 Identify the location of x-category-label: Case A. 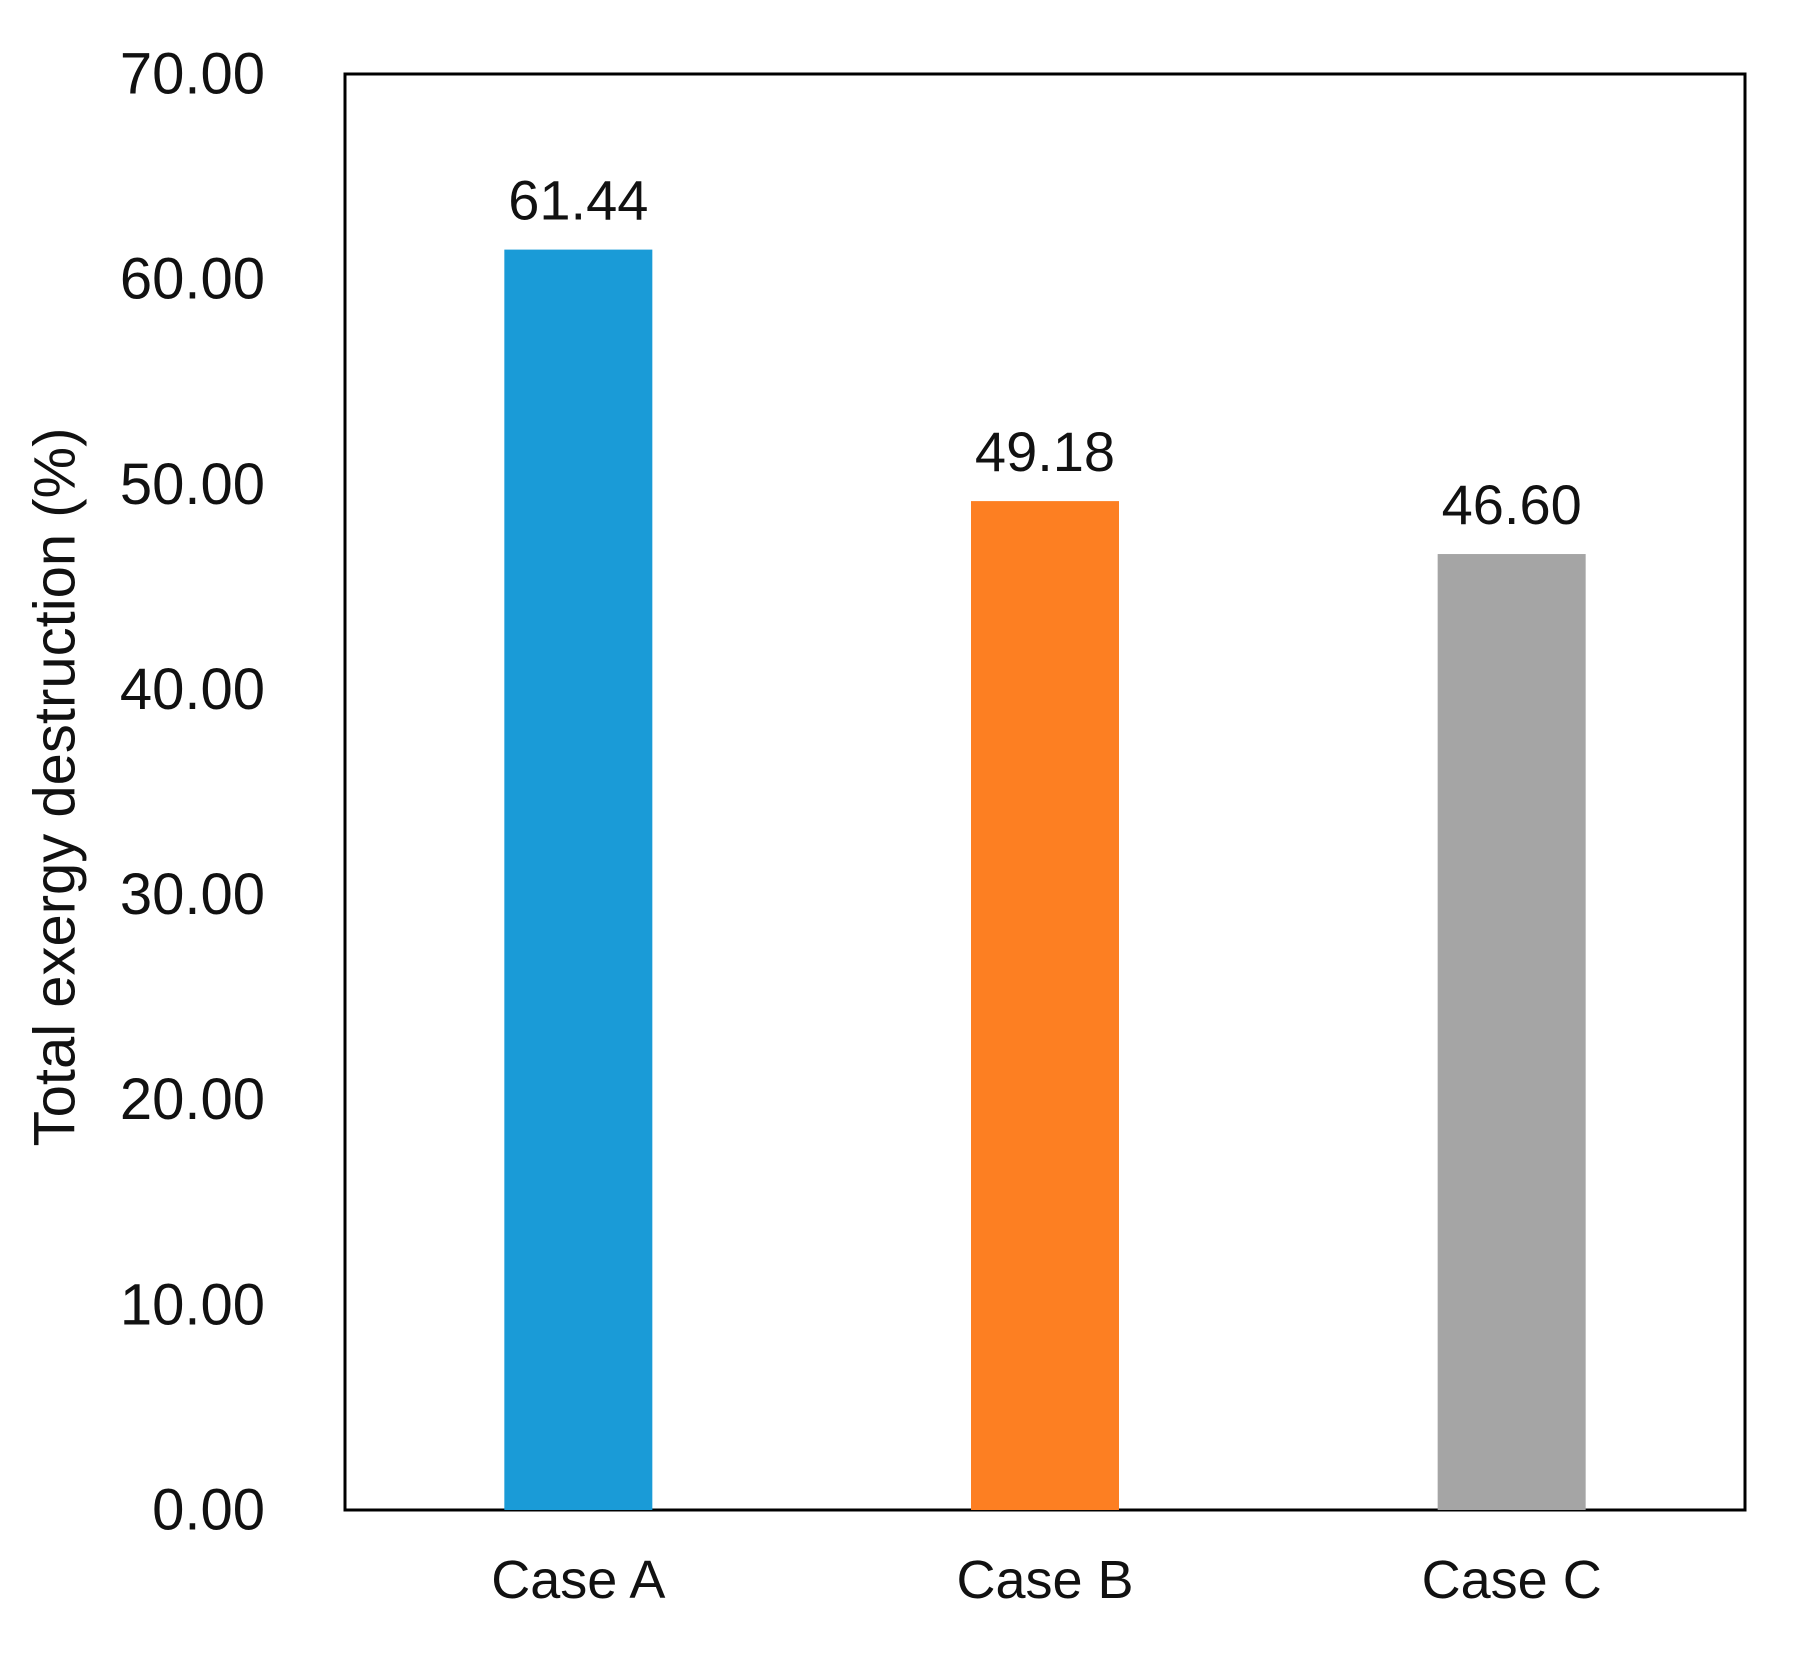
(578, 1580).